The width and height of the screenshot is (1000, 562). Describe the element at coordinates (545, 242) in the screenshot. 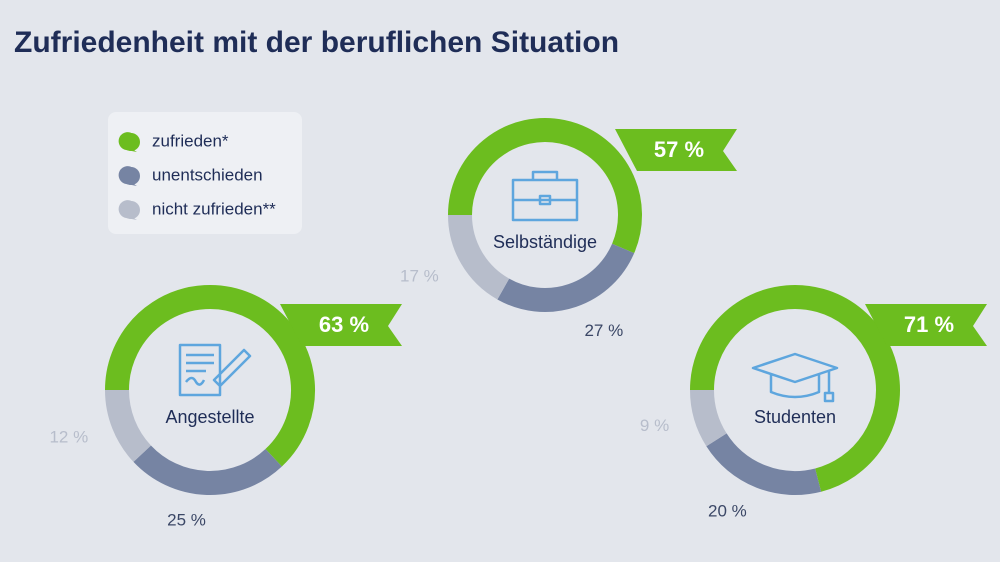

I see `donut-title: Selbständige` at that location.